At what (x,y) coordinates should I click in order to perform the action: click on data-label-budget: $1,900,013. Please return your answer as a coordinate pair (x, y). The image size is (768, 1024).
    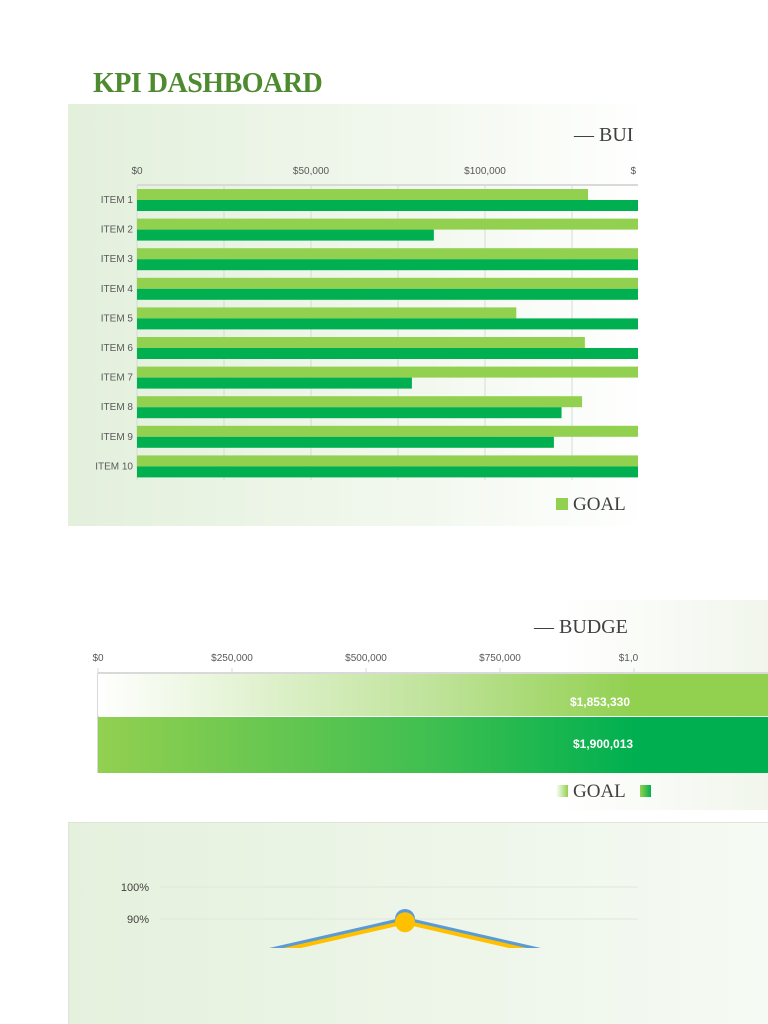
    Looking at the image, I should click on (603, 744).